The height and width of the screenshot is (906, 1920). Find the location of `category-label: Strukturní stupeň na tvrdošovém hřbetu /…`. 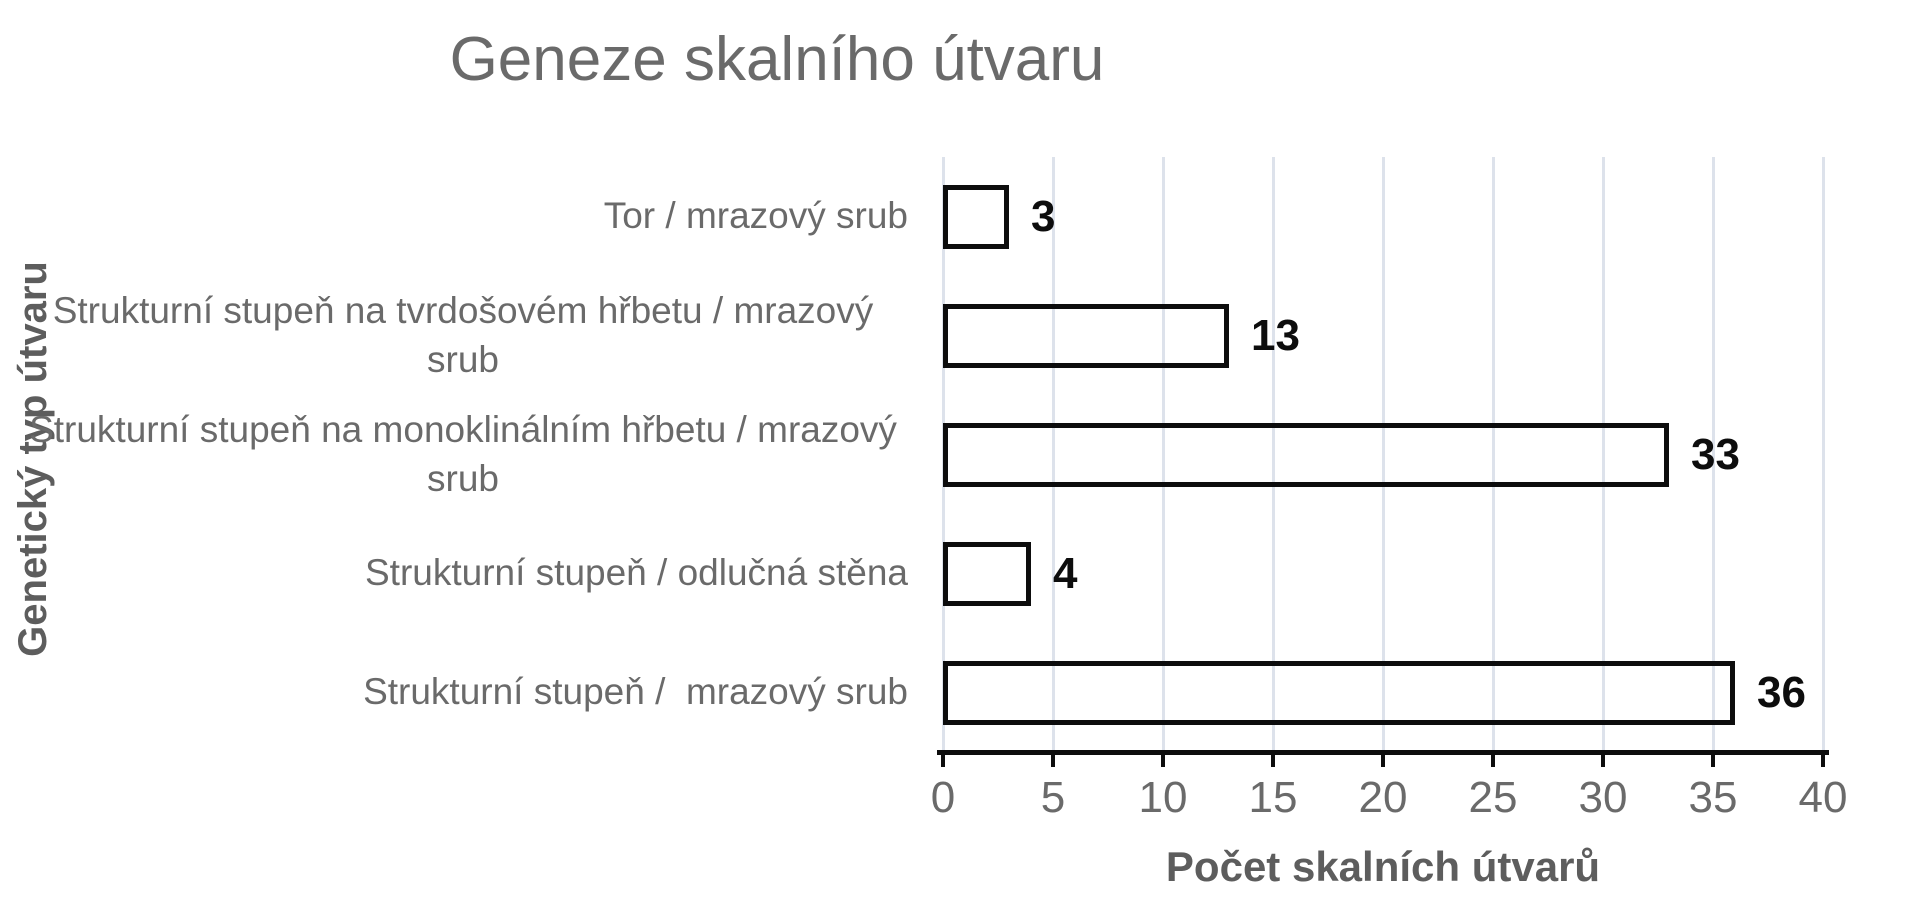

category-label: Strukturní stupeň na tvrdošovém hřbetu /… is located at coordinates (468, 334).